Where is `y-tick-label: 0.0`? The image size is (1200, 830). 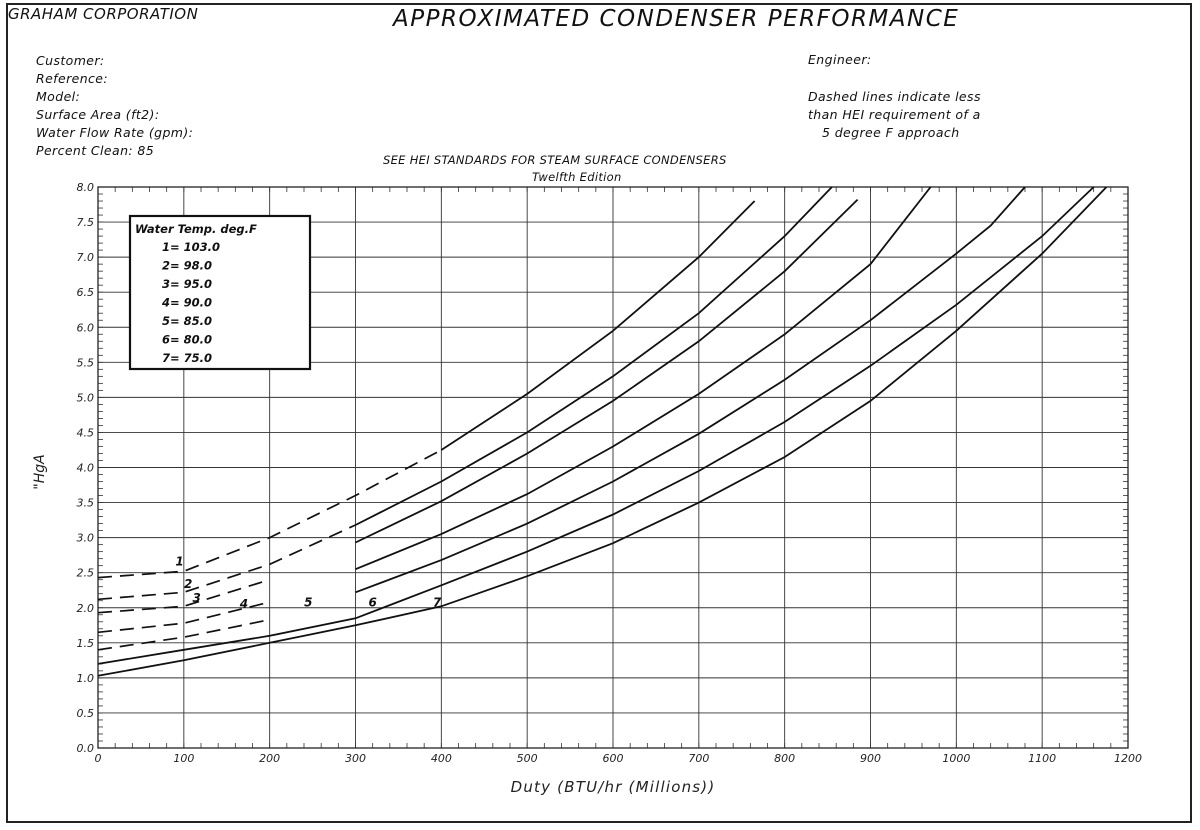
y-tick-label: 0.0 is located at coordinates (86, 748).